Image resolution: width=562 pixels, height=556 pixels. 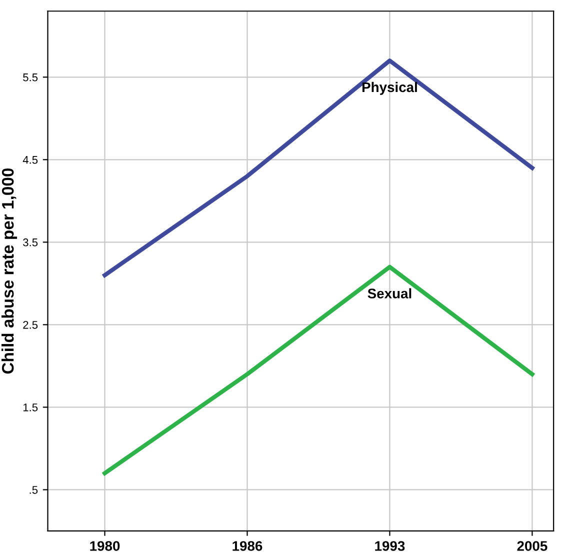 I want to click on y-tick-label: 5.5, so click(x=30, y=78).